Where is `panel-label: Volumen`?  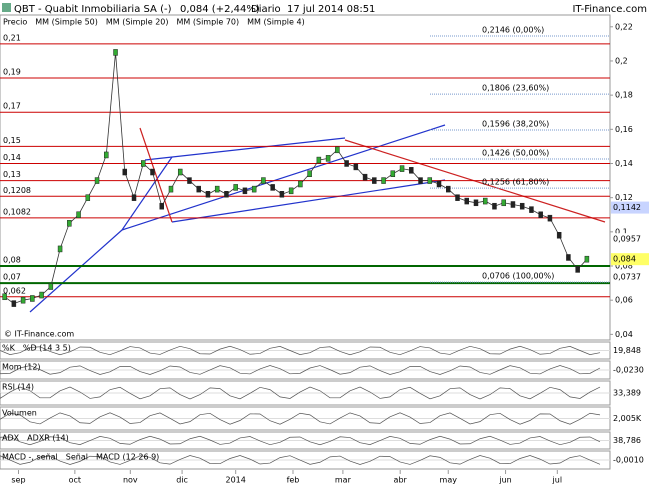
panel-label: Volumen is located at coordinates (19, 413).